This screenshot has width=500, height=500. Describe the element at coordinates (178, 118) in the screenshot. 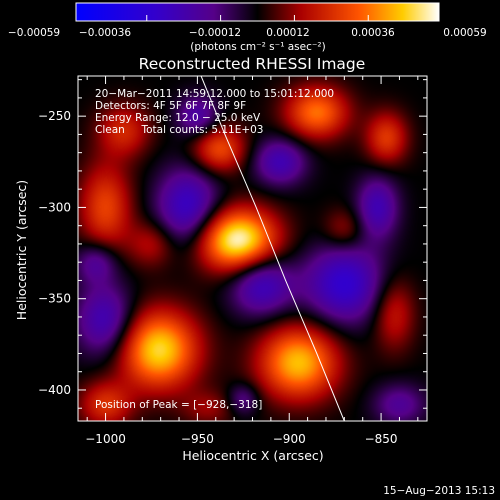

I see `energy-range-label: Energy Range: 12.0 − 25.0 keV` at that location.